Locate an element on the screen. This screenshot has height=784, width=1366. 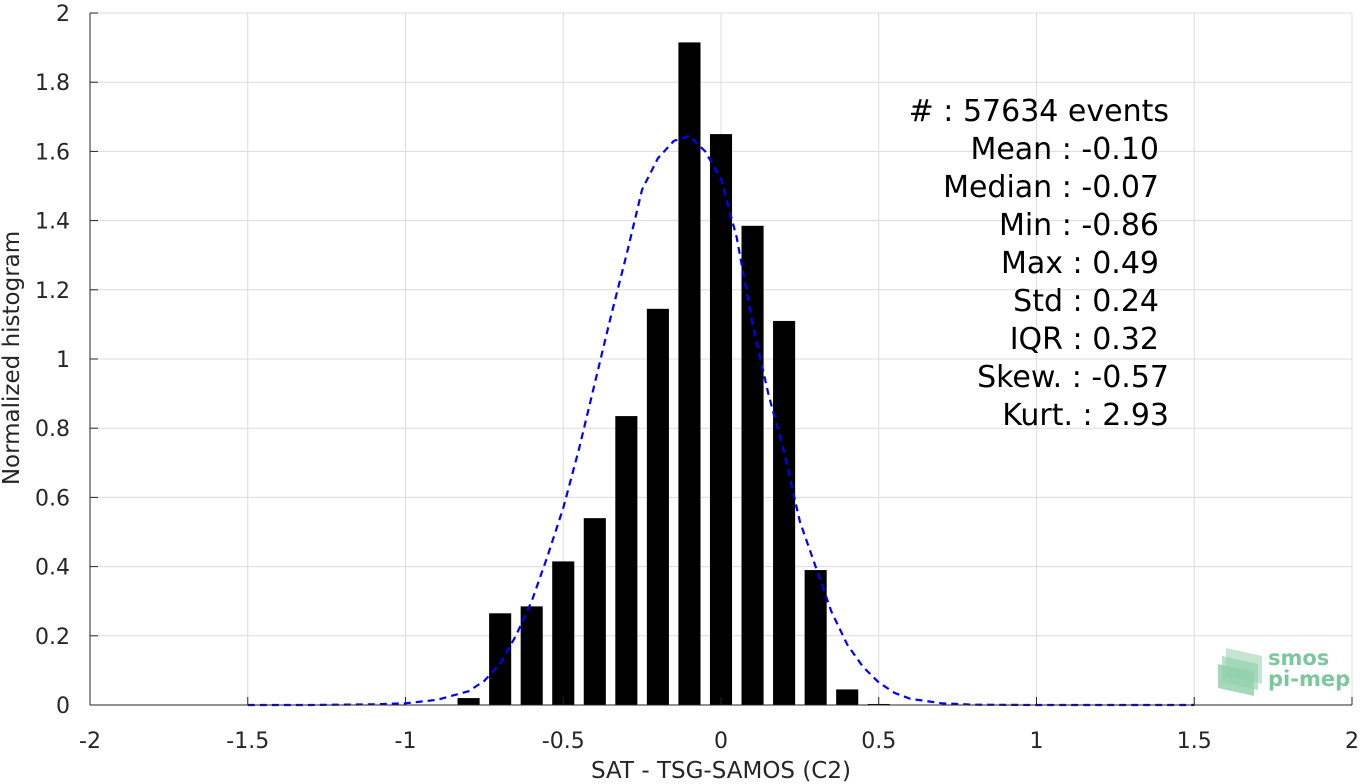
logo-text-smos: smos is located at coordinates (1298, 658).